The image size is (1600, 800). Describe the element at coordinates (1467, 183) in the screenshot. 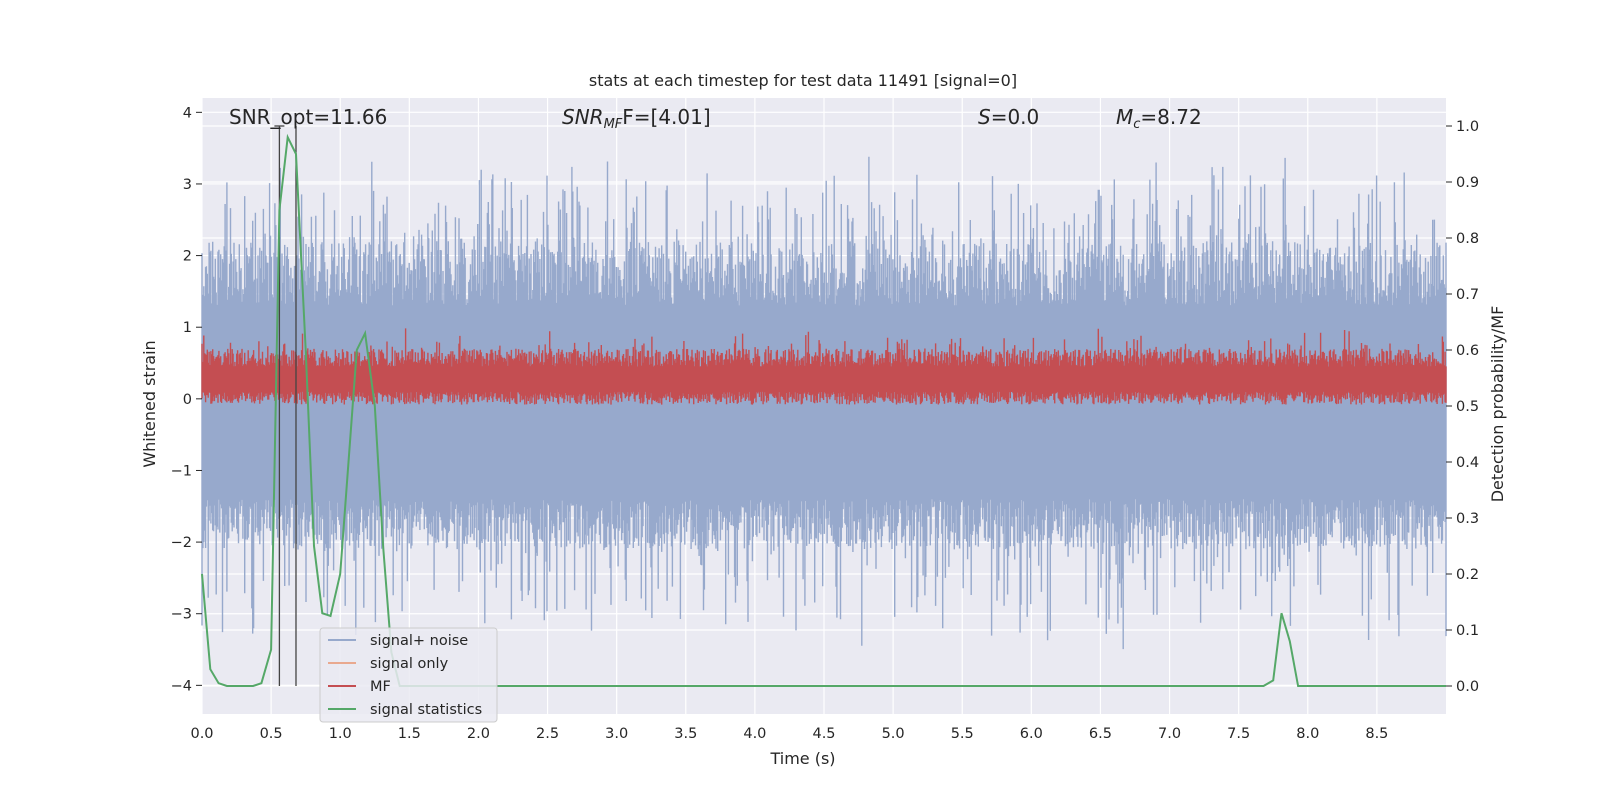

I see `y-right-tick-label: 0.9` at that location.